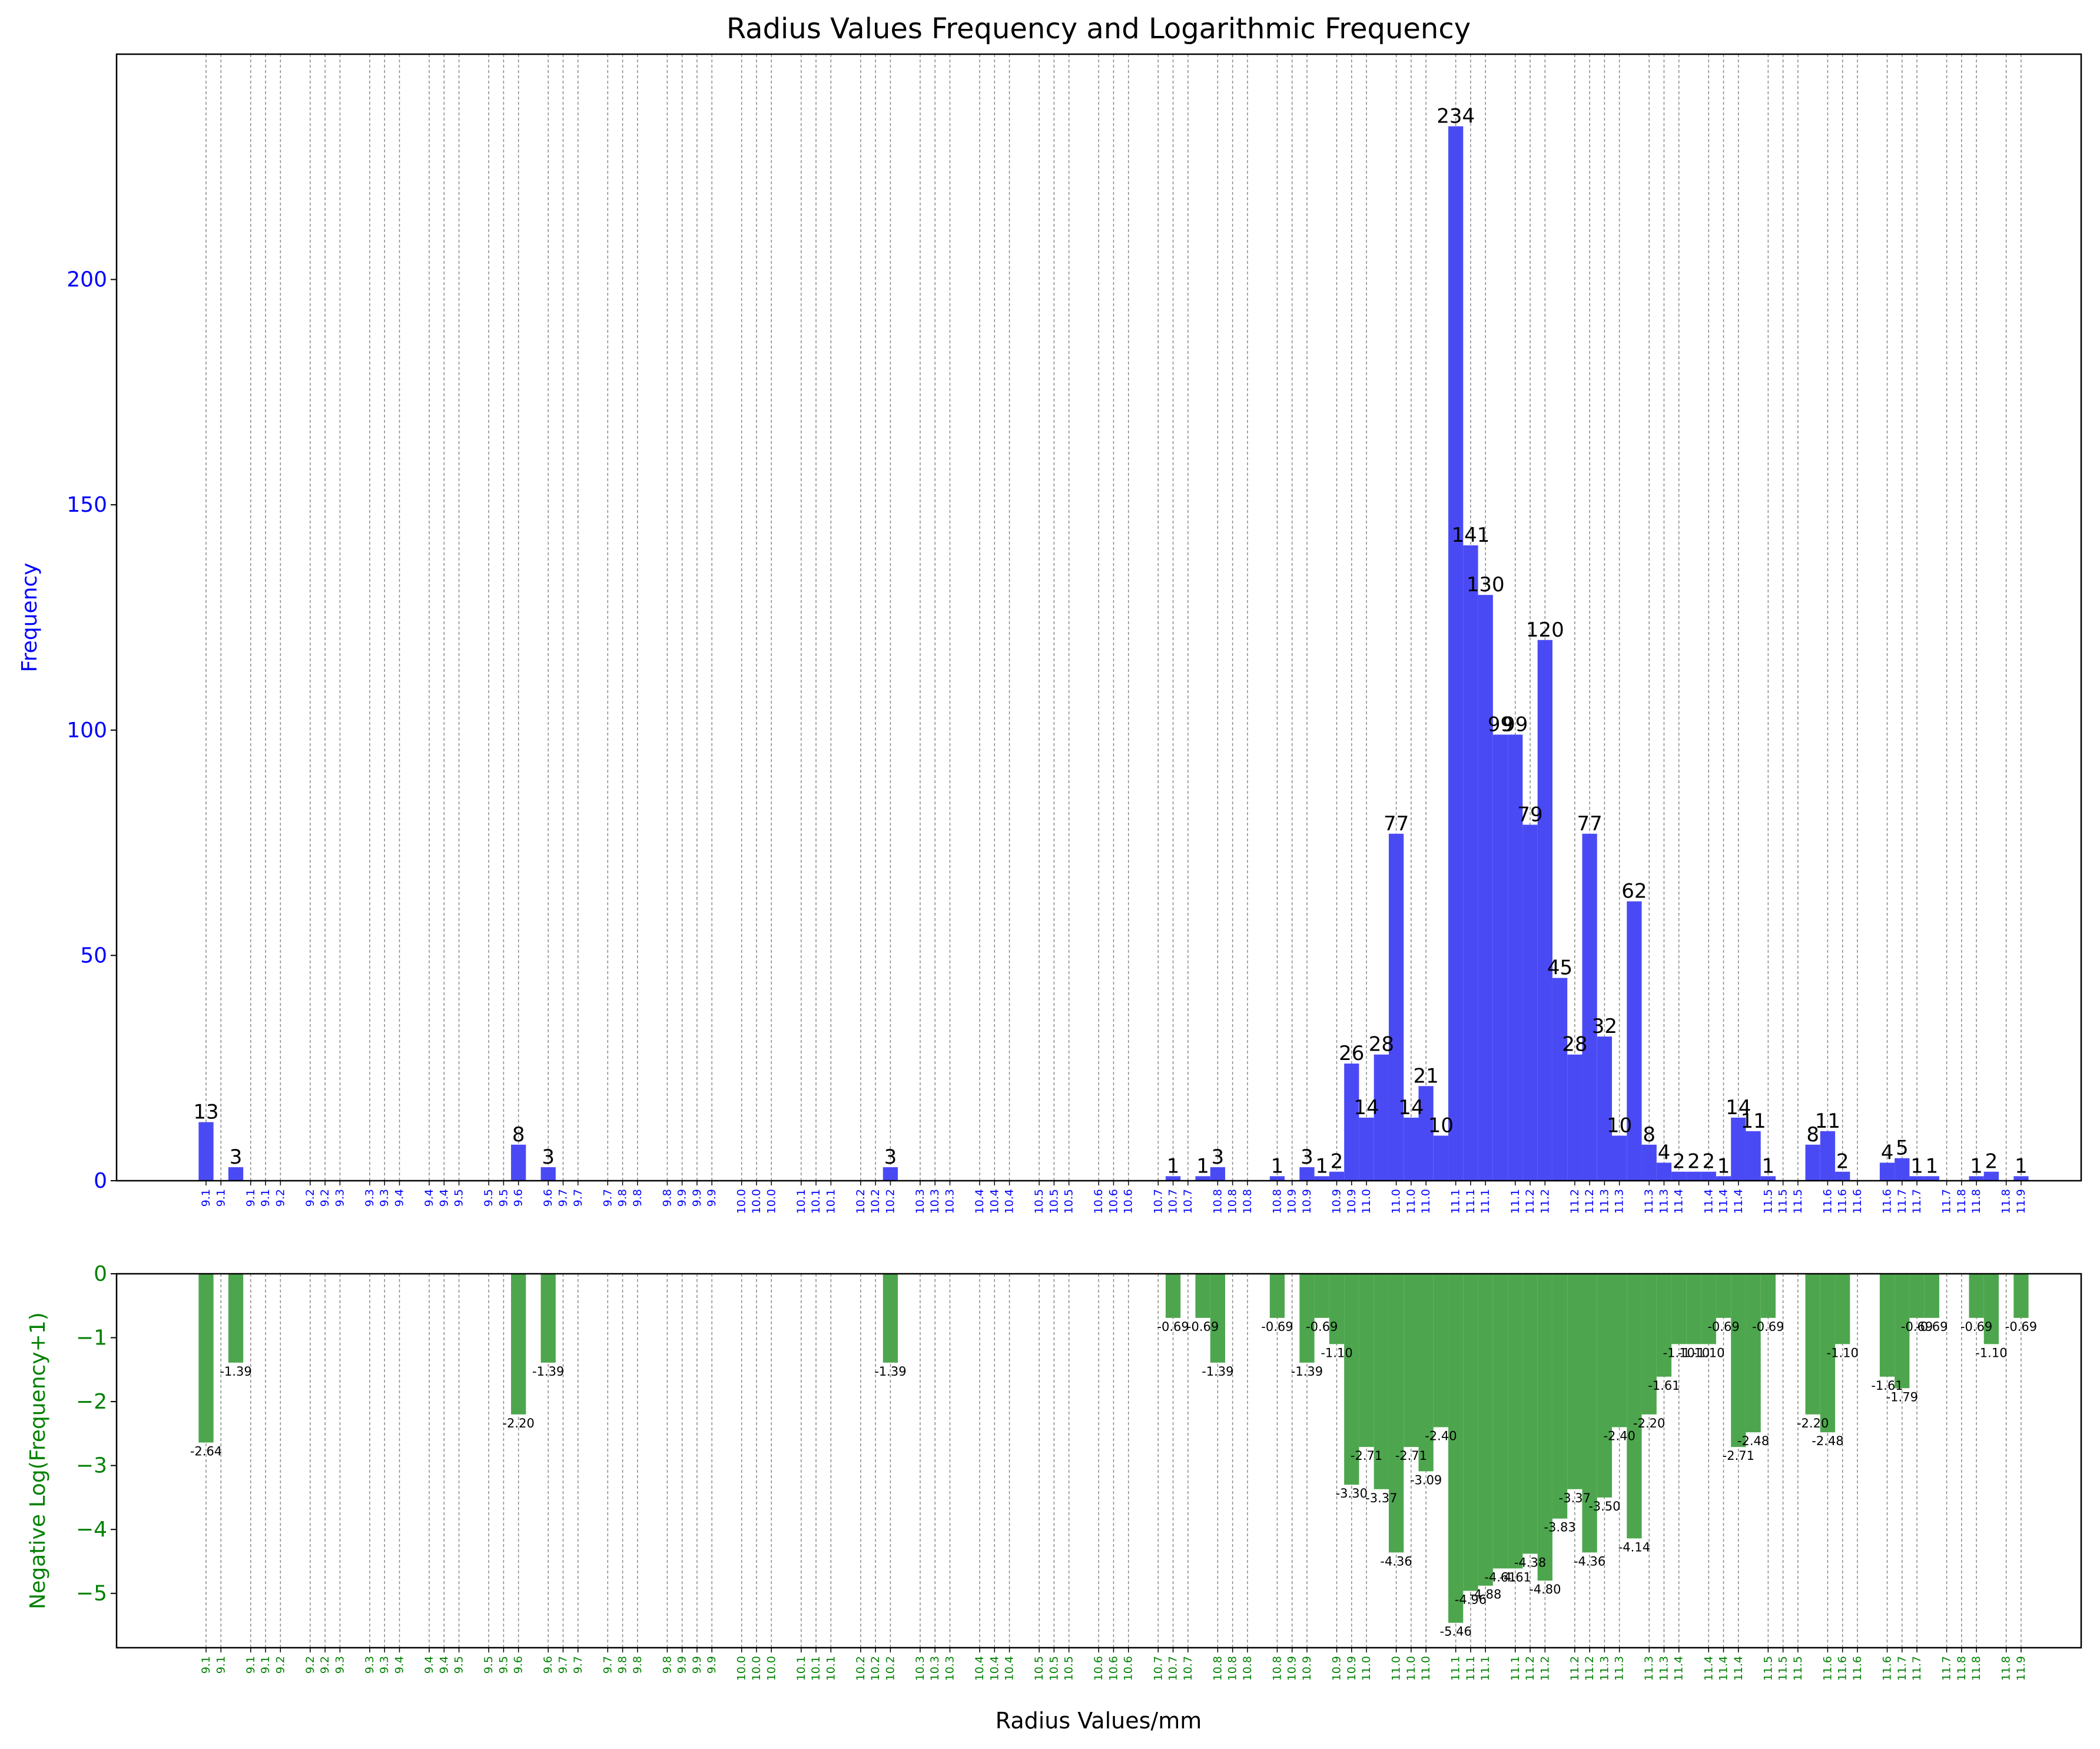 This screenshot has width=2100, height=1749. Describe the element at coordinates (1828, 1121) in the screenshot. I see `frequency-data-label: 11` at that location.